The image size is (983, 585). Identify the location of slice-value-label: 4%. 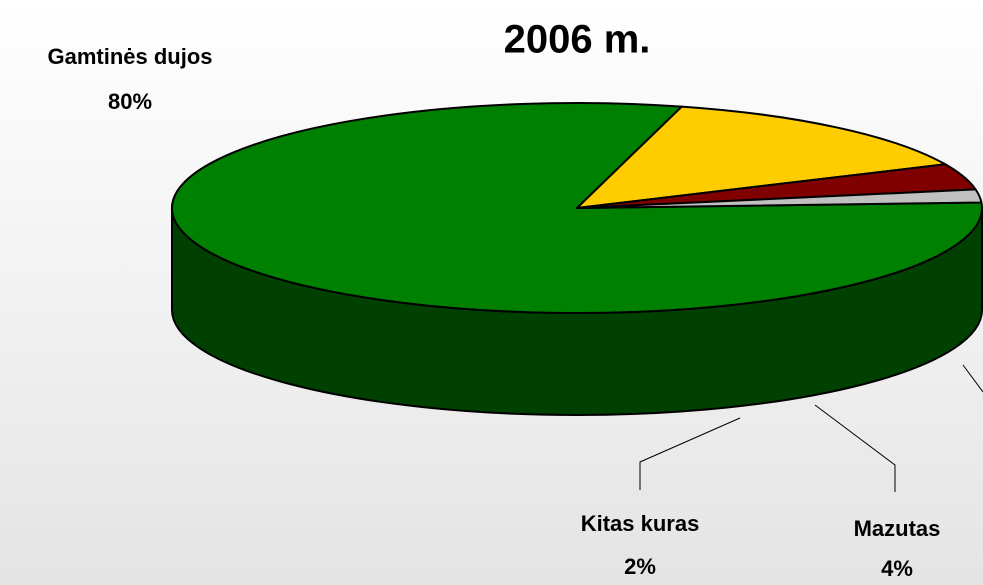
(897, 568).